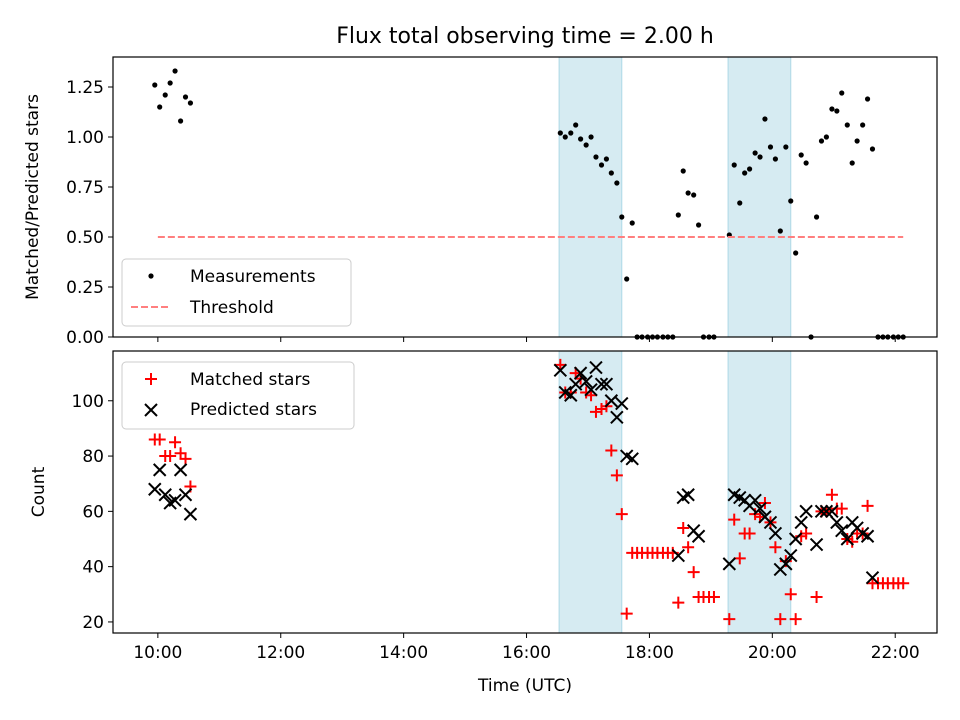 Image resolution: width=960 pixels, height=720 pixels. I want to click on y-tick-label: 100, so click(88, 402).